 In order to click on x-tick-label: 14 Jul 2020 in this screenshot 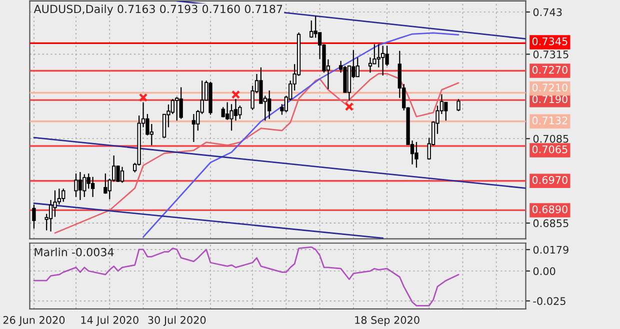, I will do `click(109, 321)`.